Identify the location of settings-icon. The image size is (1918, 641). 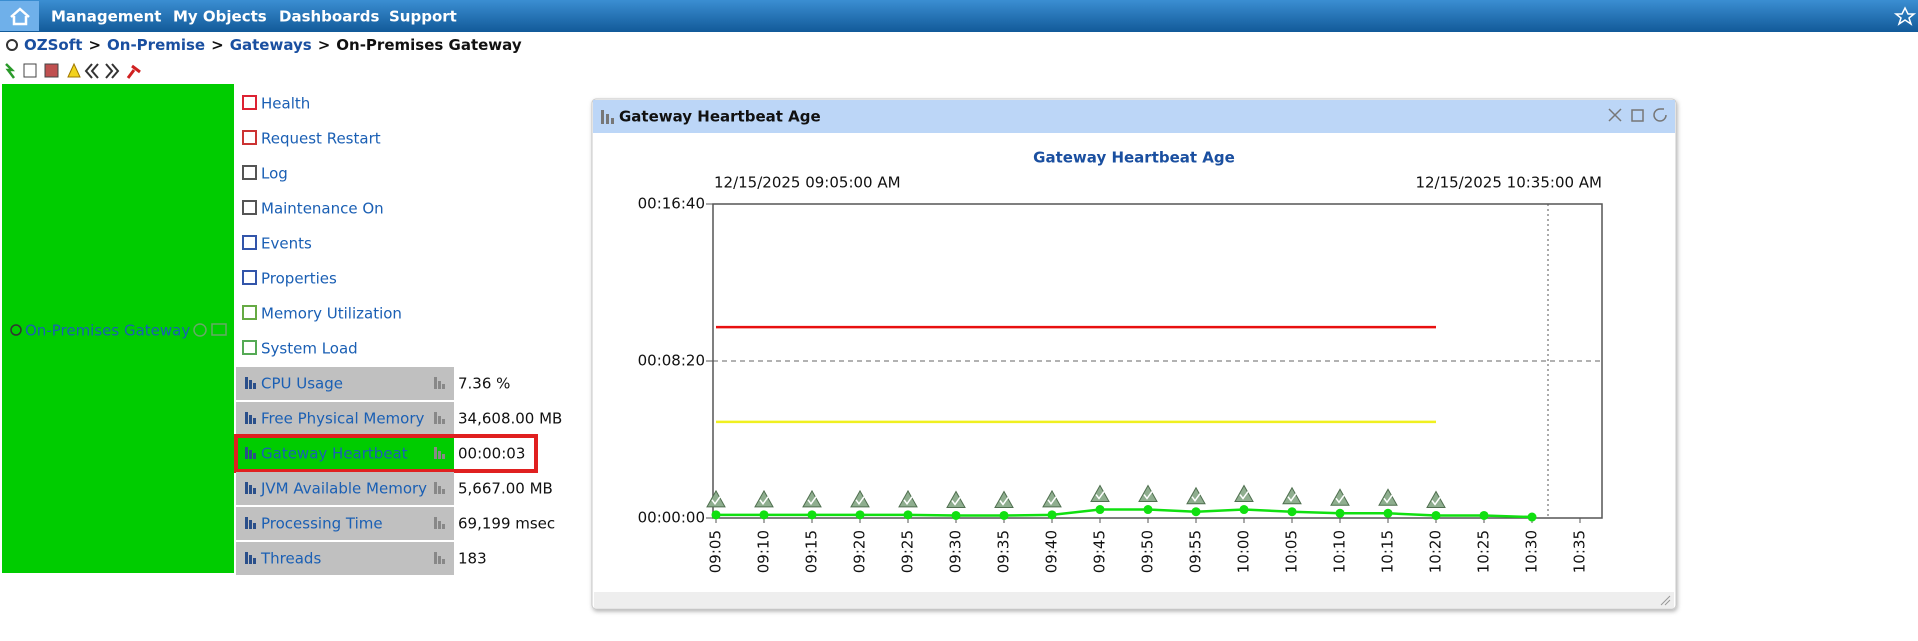
(12, 45).